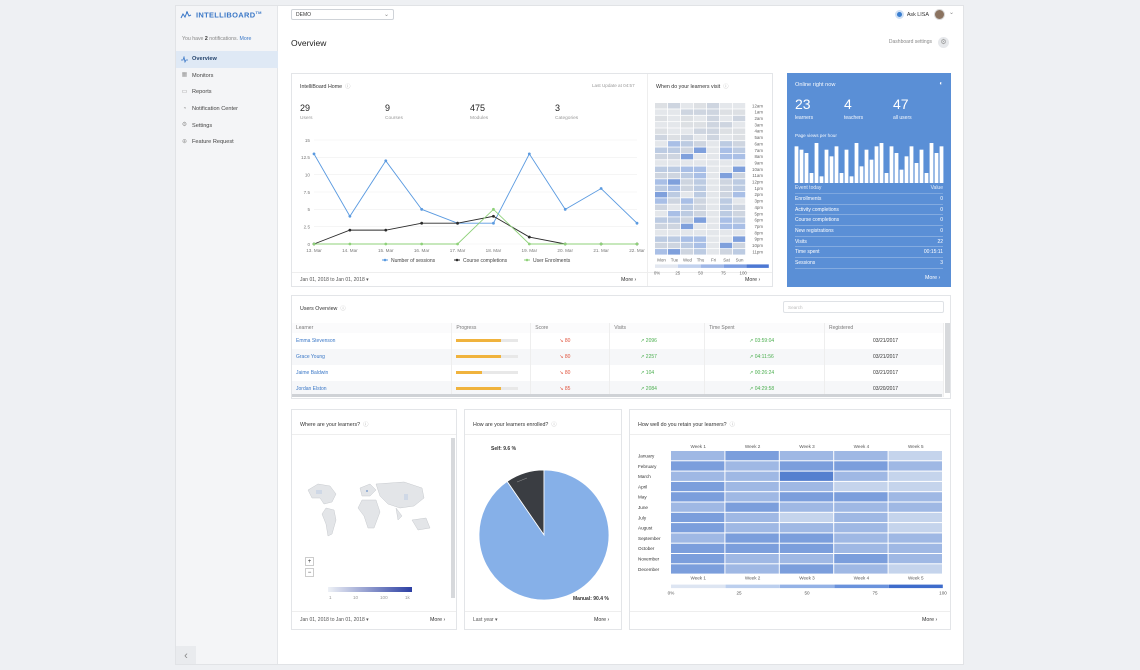 This screenshot has height=670, width=1140. What do you see at coordinates (311, 389) in the screenshot?
I see `learner-link: Jordan Elston` at bounding box center [311, 389].